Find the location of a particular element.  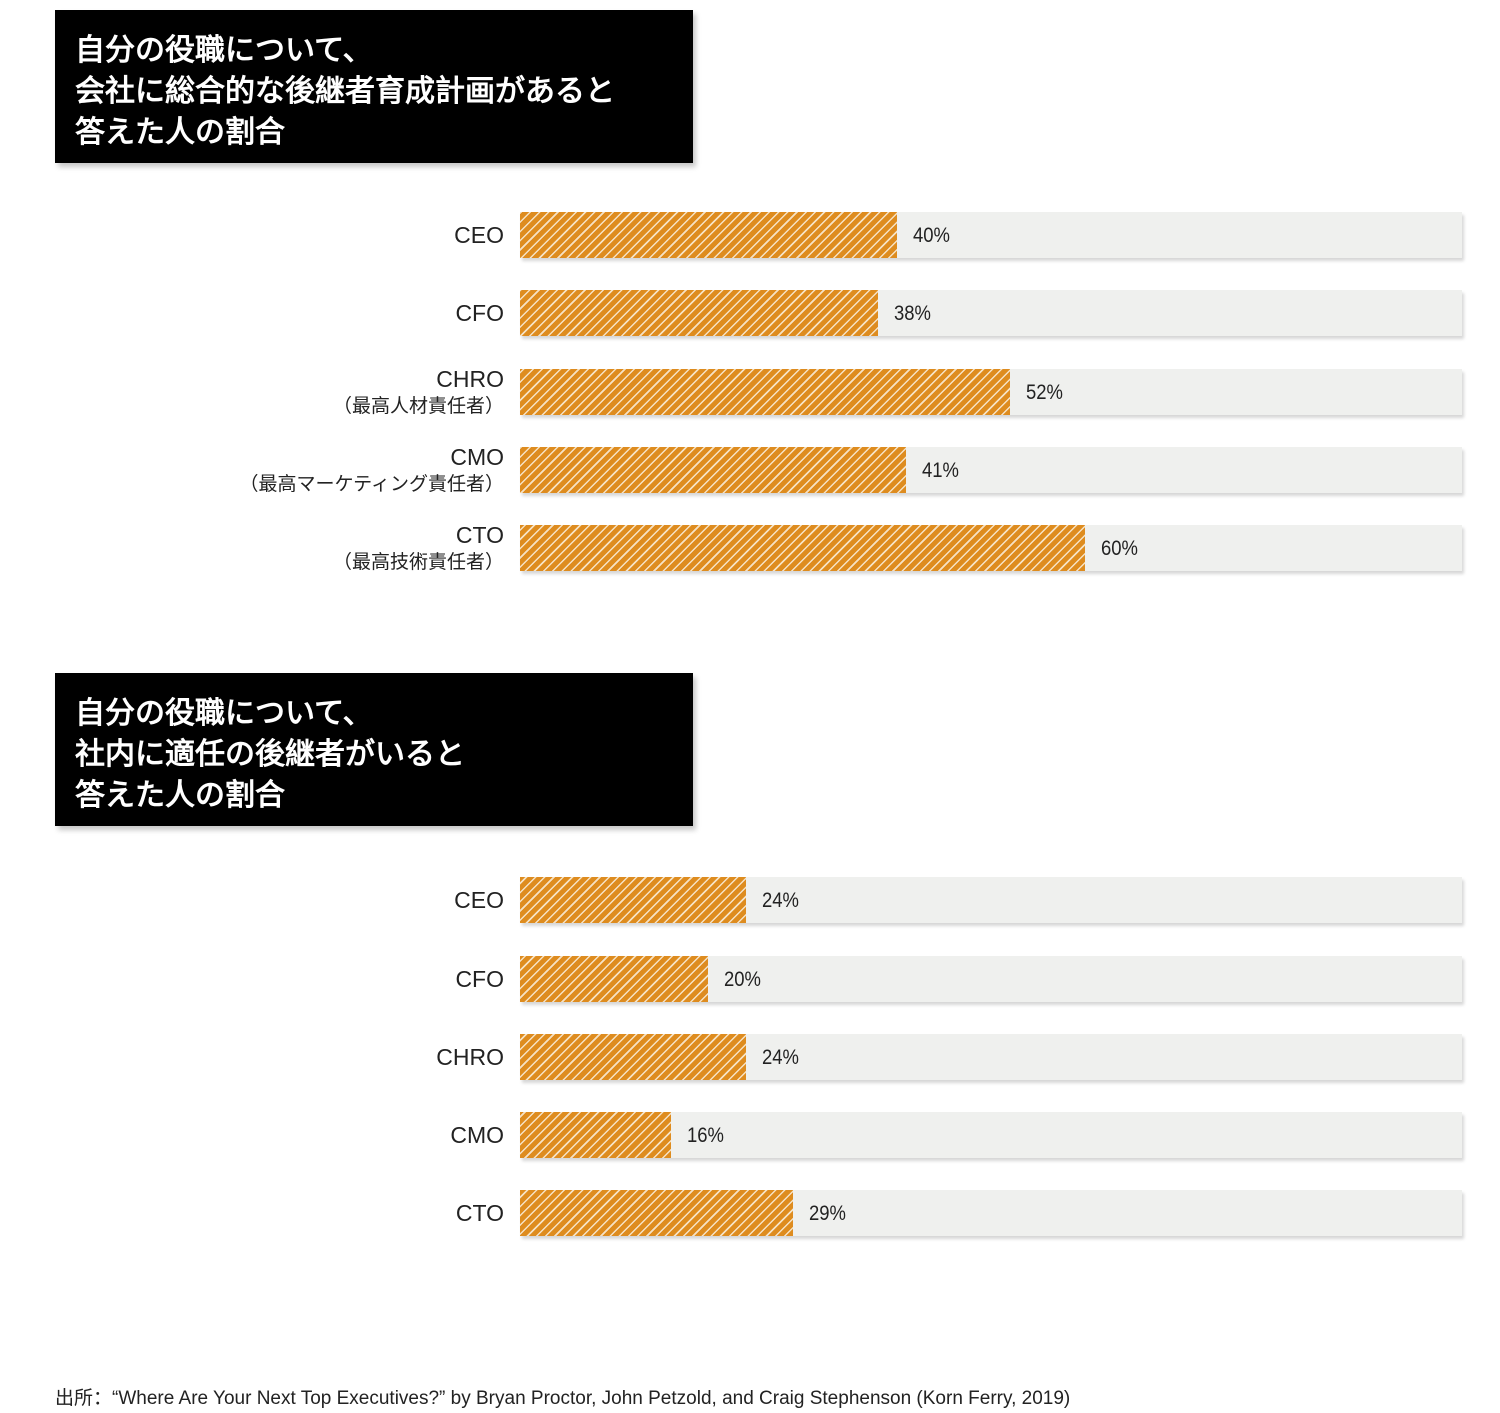

bar-row-chro: CHRO 24% is located at coordinates (750, 1057).